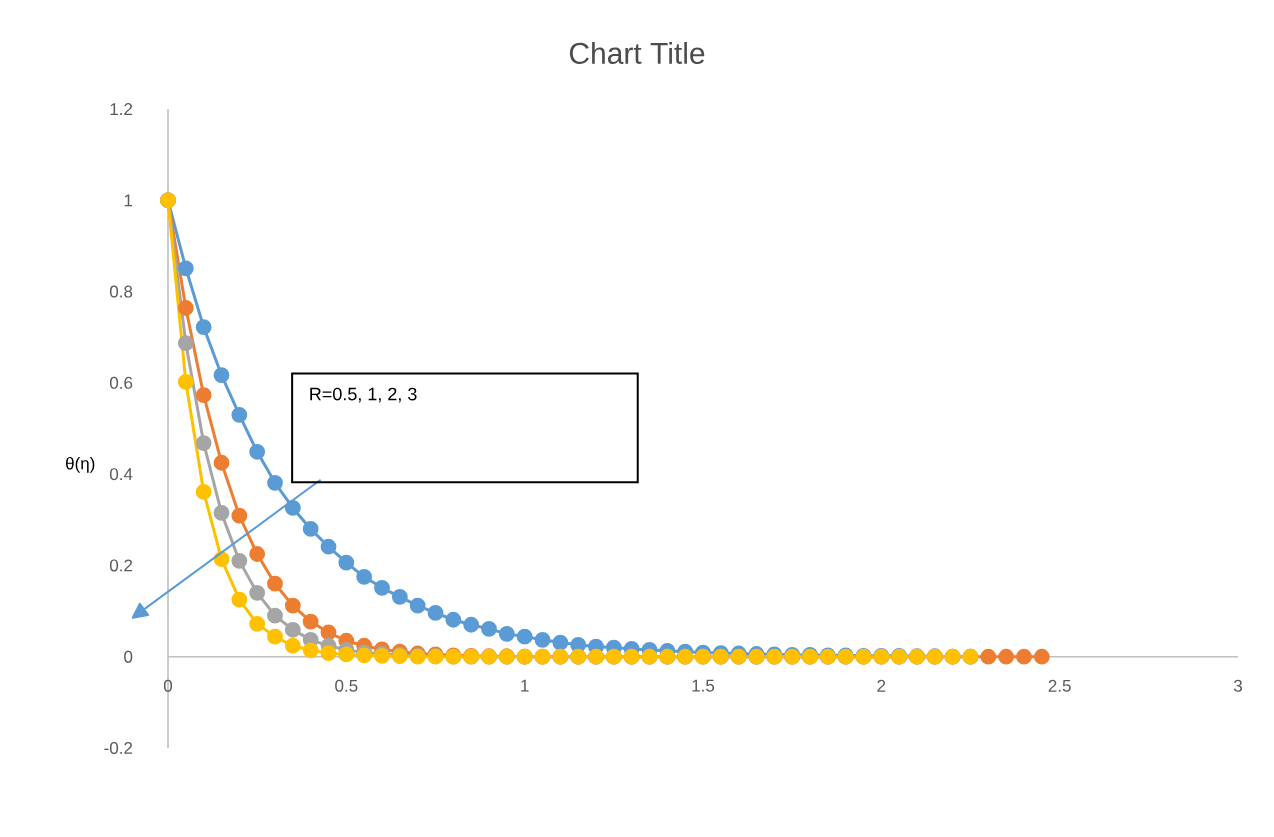  I want to click on chart-title: Chart Title, so click(637, 52).